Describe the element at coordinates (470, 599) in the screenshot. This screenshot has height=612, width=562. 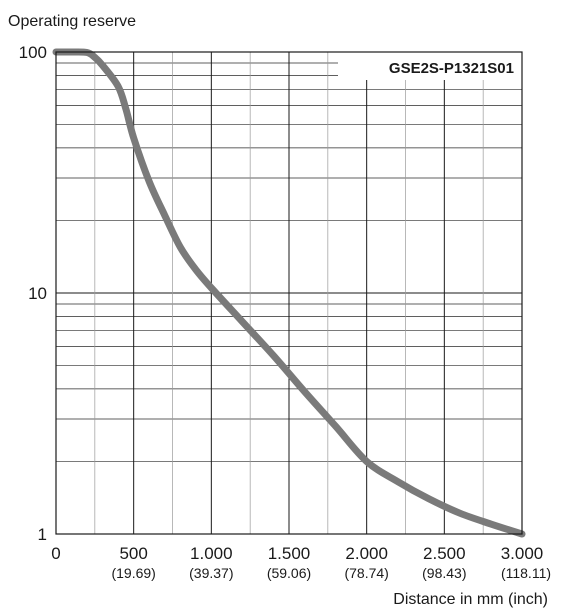
I see `x-axis-label: Distance in mm (inch)` at that location.